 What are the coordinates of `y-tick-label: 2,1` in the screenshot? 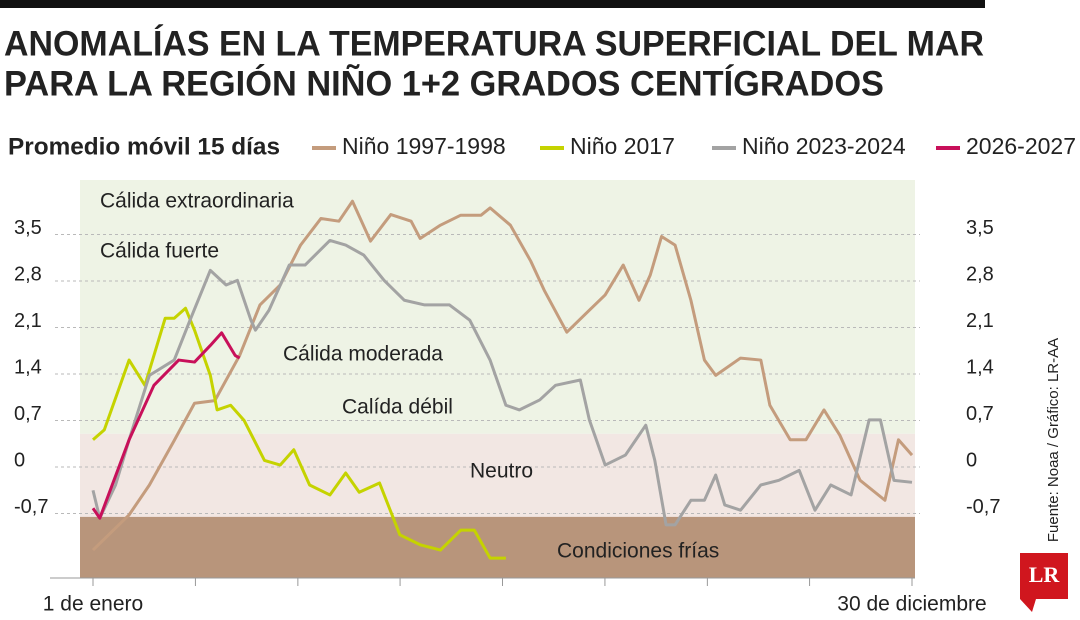 It's located at (28, 321).